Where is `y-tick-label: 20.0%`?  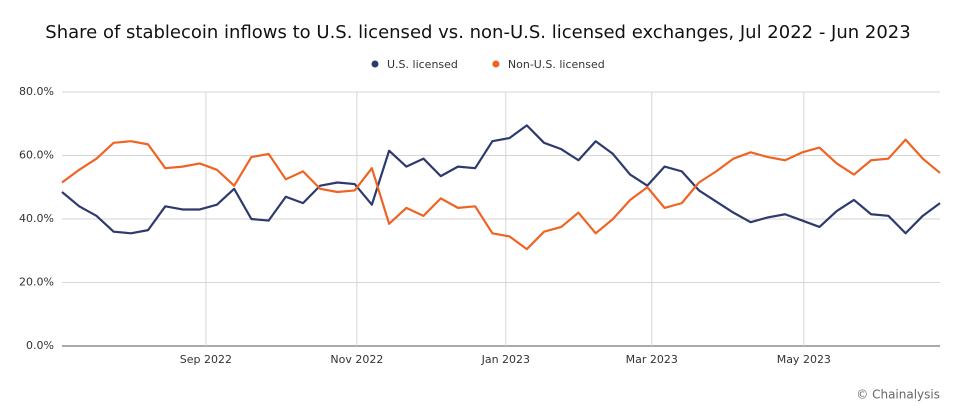
y-tick-label: 20.0% is located at coordinates (36, 282).